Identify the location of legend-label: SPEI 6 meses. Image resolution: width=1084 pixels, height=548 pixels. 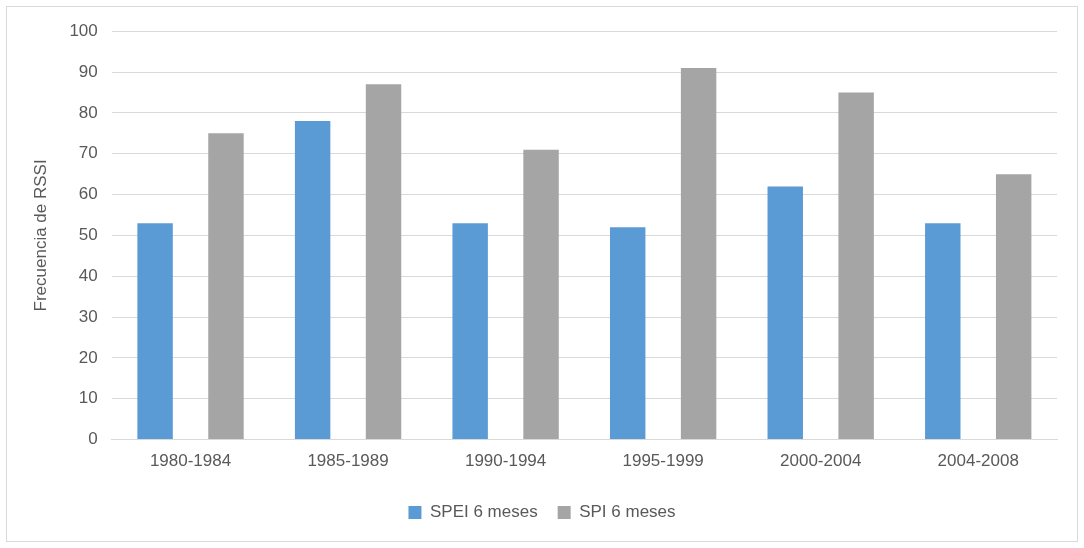
(483, 512).